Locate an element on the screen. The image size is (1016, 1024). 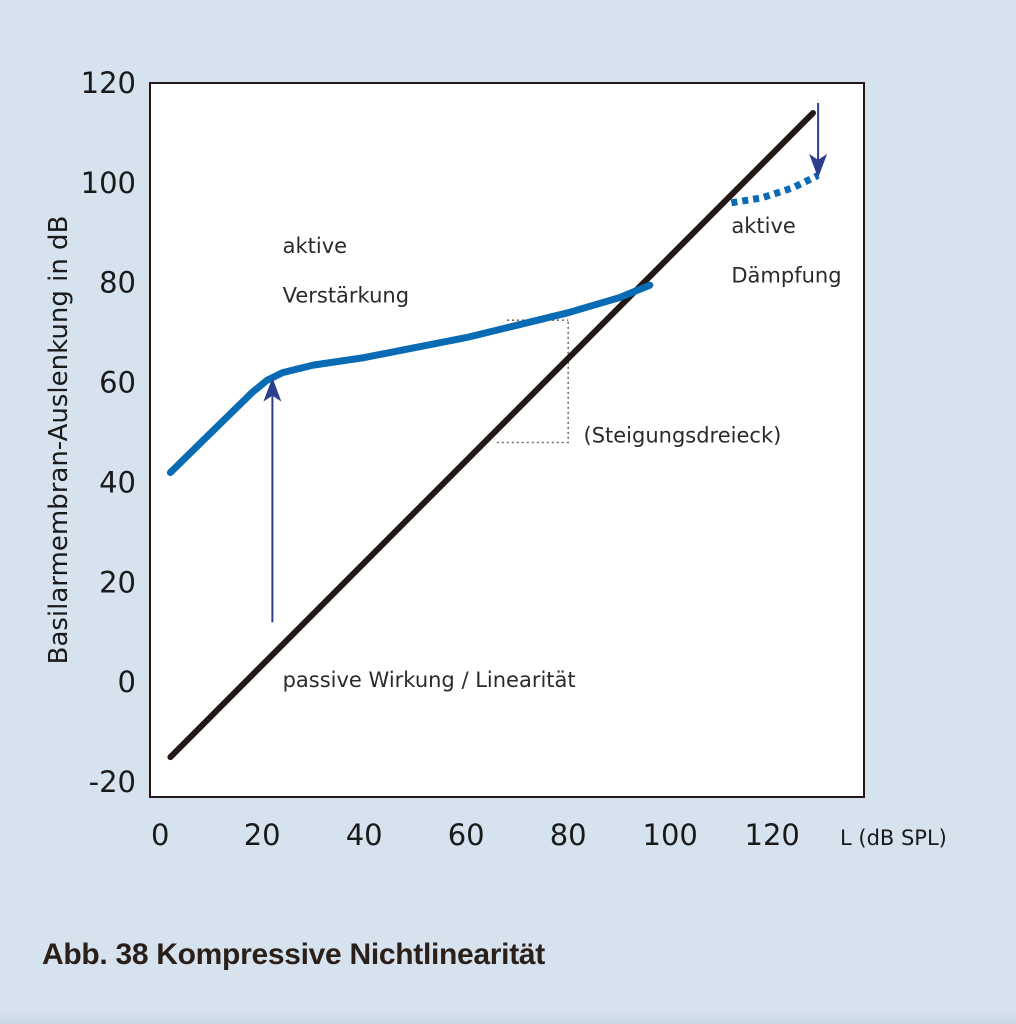
annotation-5: passive Wirkung / Linearität is located at coordinates (429, 680).